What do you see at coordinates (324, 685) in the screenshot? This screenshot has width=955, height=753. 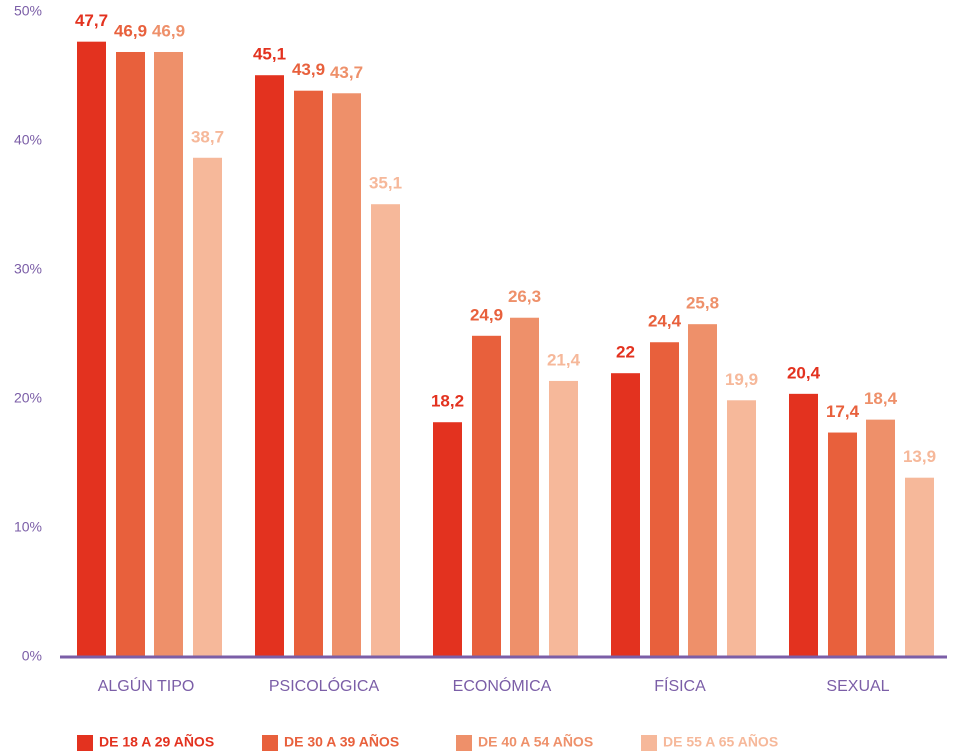 I see `x-tick-label: PSICOLÓGICA` at bounding box center [324, 685].